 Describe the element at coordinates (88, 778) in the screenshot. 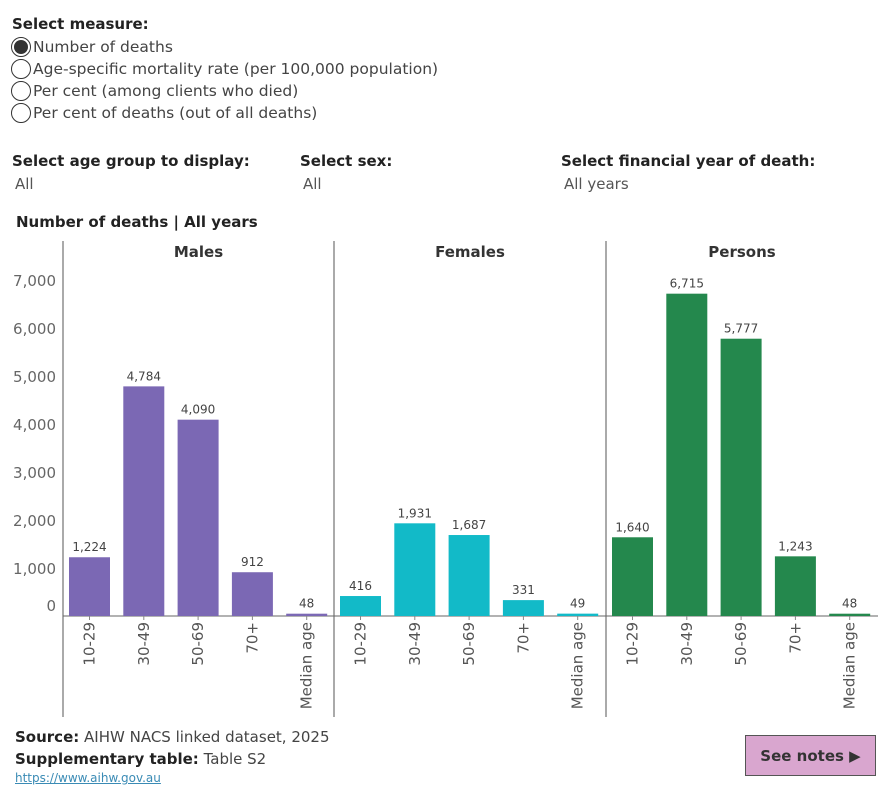

I see `aihw-link: https://www.aihw.gov.au` at that location.